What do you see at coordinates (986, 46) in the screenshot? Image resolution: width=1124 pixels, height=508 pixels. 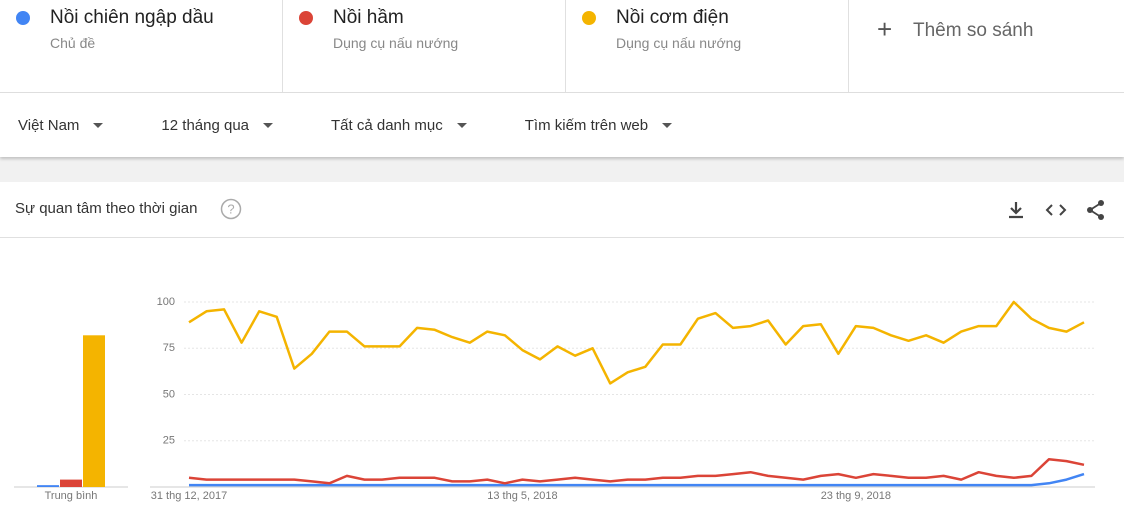 I see `add-compare: + Thêm so sánh` at bounding box center [986, 46].